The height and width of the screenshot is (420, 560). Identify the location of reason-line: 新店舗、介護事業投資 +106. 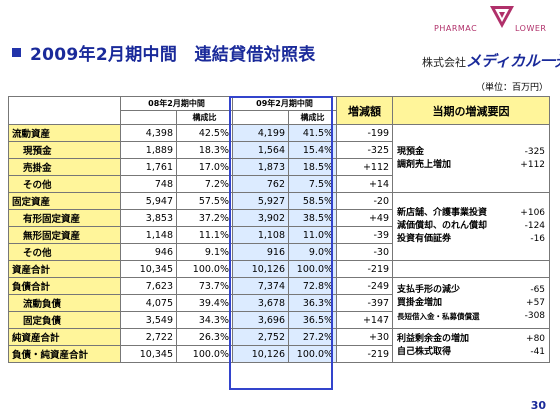
(471, 213).